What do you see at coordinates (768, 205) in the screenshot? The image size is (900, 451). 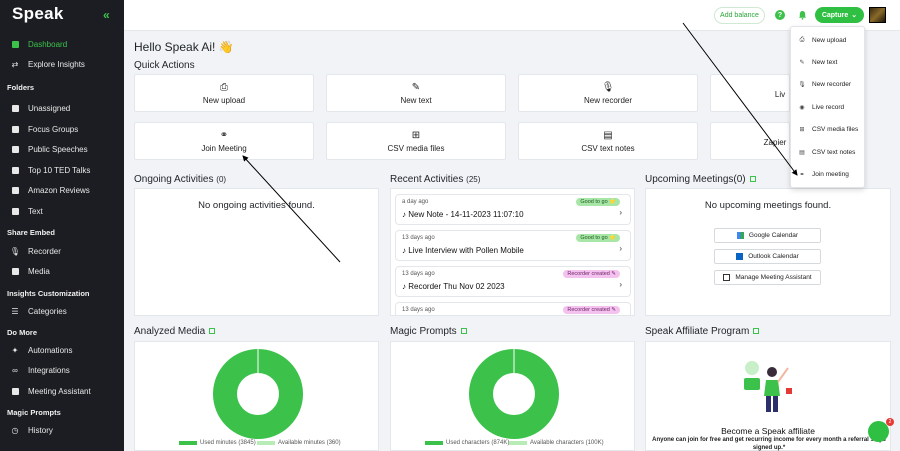 I see `upcoming-empty-text: No upcoming meetings found.` at bounding box center [768, 205].